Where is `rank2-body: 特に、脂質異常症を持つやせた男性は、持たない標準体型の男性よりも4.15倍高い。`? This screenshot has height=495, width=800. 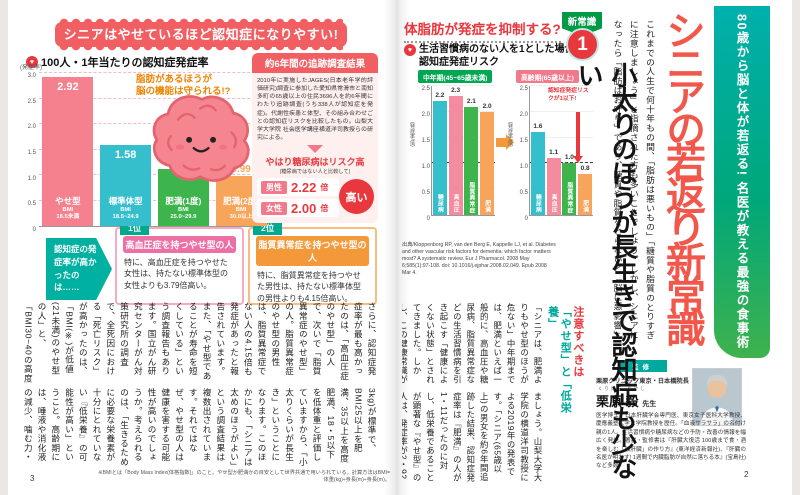
rank2-body: 特に、脂質異常症を持つやせた男性は、持たない標準体型の男性よりも4.15倍高い。 is located at coordinates (309, 287).